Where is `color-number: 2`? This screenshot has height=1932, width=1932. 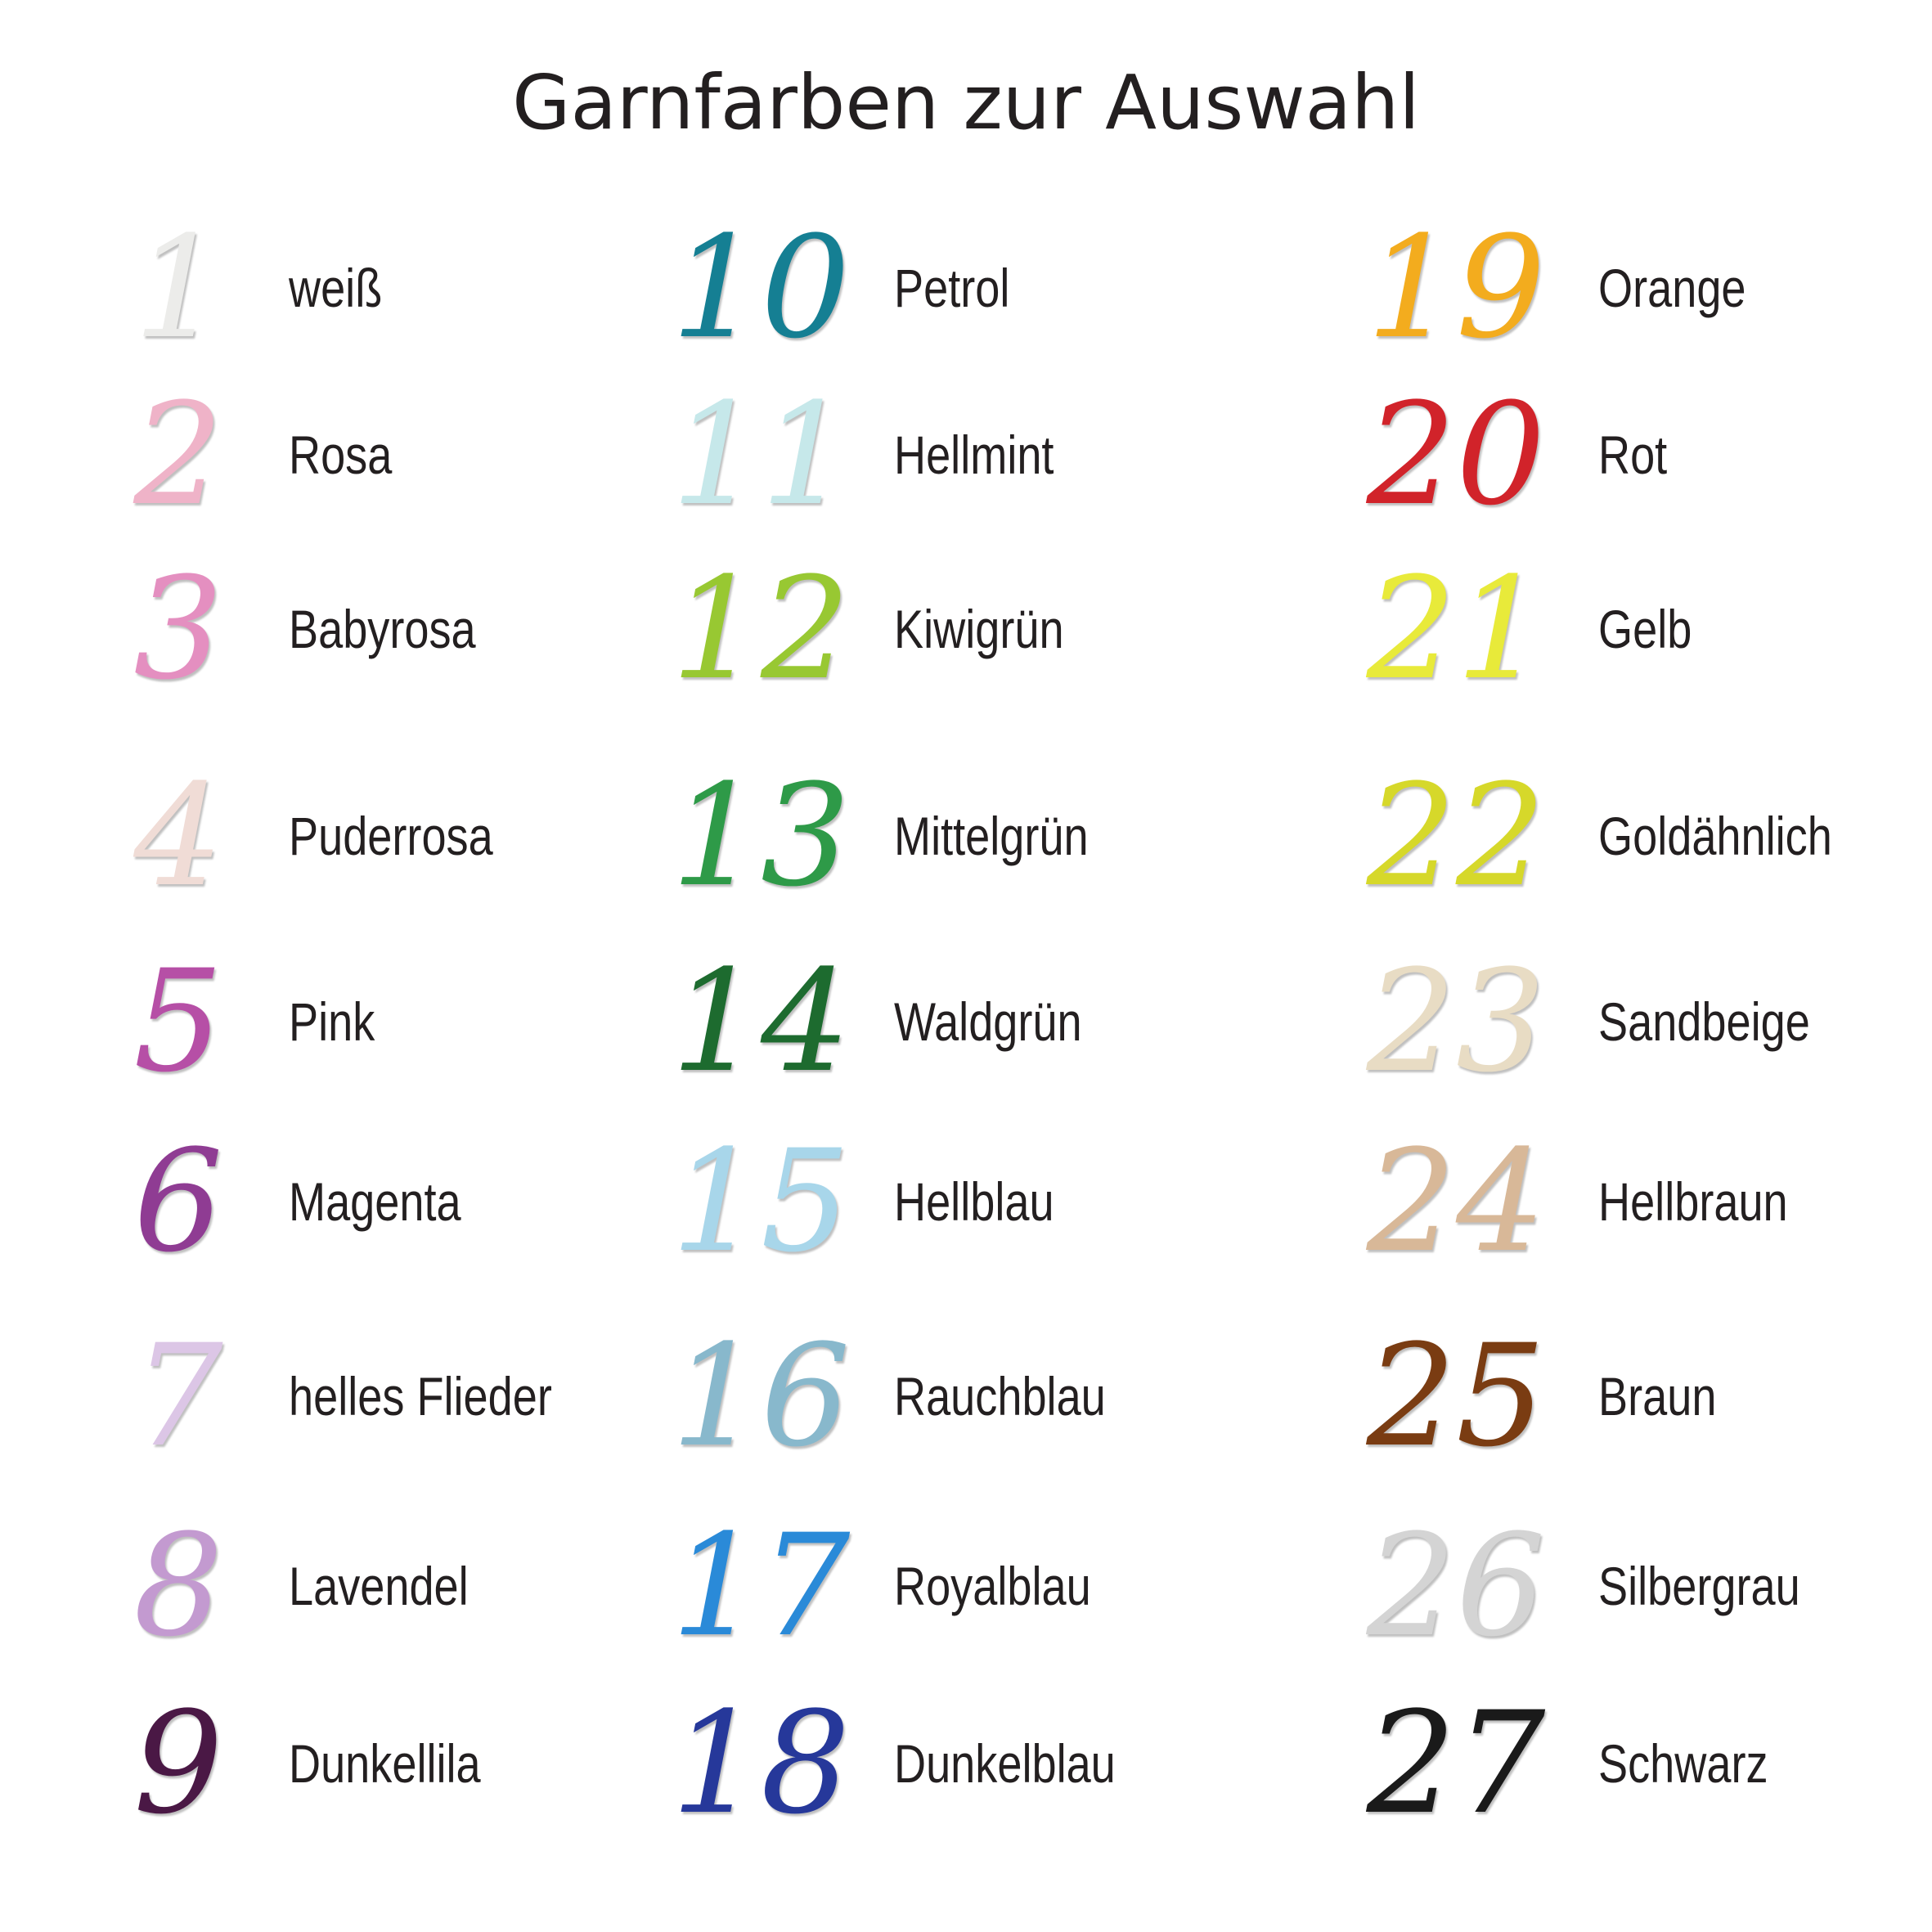
color-number: 2 is located at coordinates (178, 455).